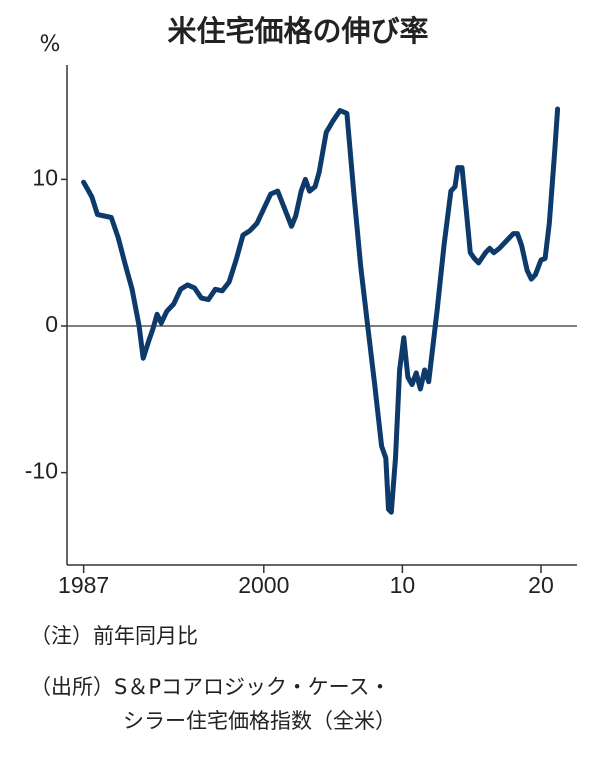 This screenshot has width=596, height=760. I want to click on source: （出所）S＆Pコアロジック・ケース・, so click(210, 687).